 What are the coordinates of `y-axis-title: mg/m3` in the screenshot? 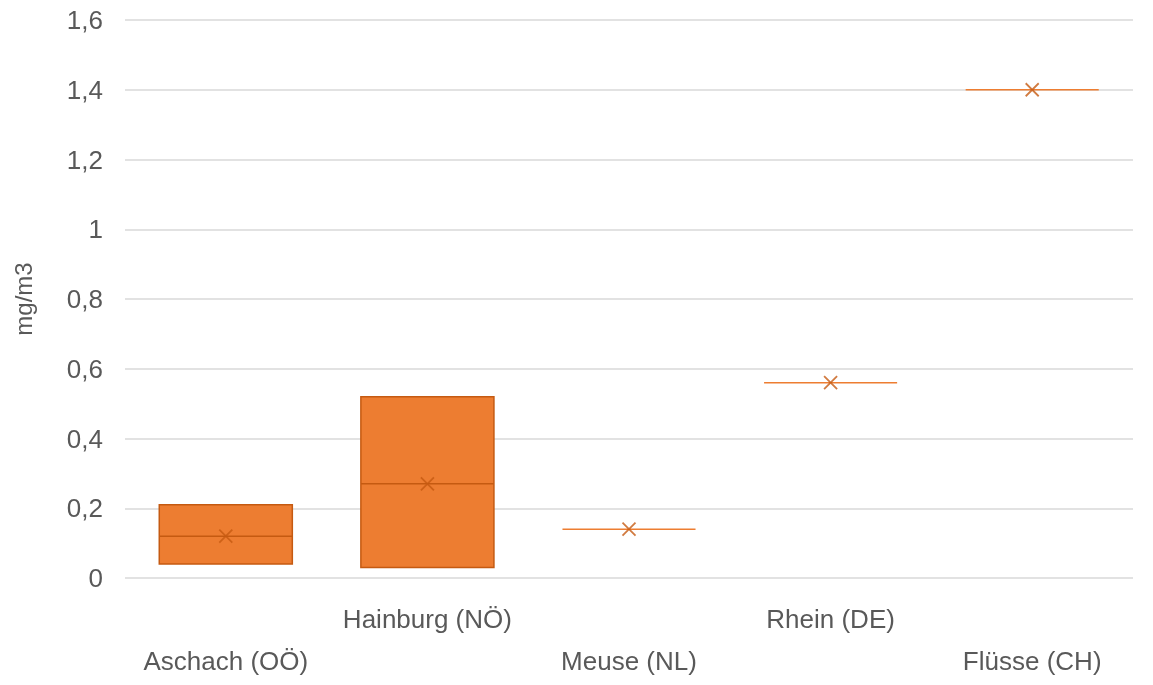 It's located at (23, 299).